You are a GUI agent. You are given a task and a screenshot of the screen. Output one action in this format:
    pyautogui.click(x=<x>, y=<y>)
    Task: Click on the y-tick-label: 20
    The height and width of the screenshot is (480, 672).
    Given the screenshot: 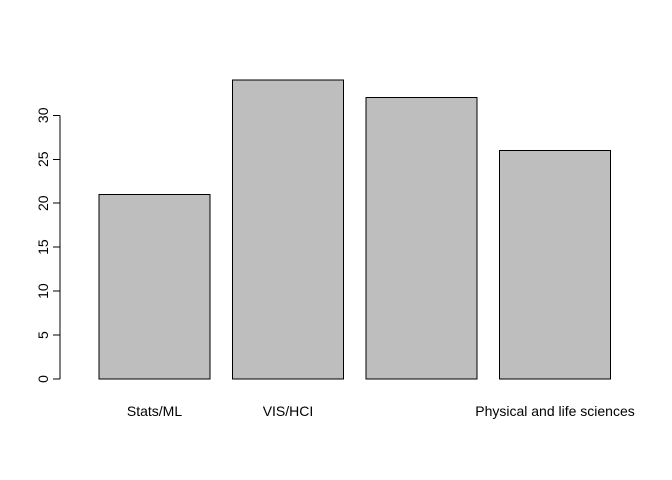 What is the action you would take?
    pyautogui.click(x=43, y=203)
    